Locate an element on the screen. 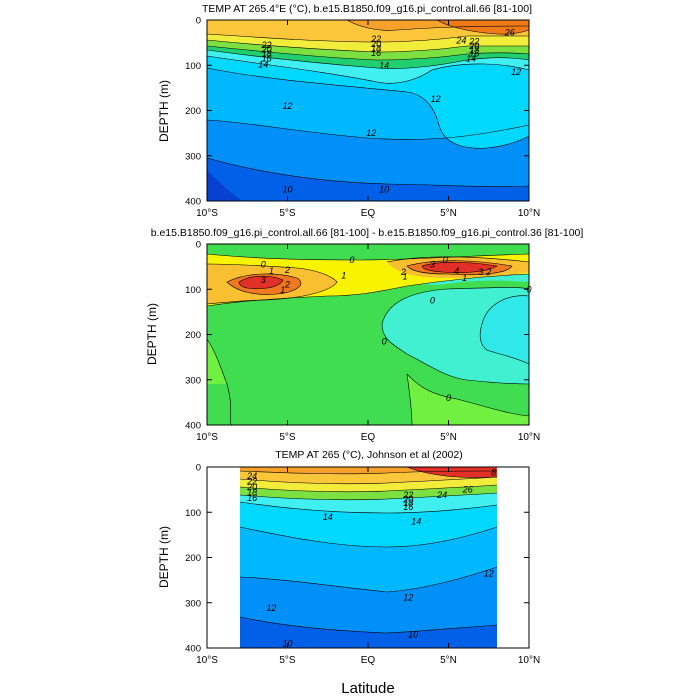  panel-3-contour-label: 26 is located at coordinates (467, 490).